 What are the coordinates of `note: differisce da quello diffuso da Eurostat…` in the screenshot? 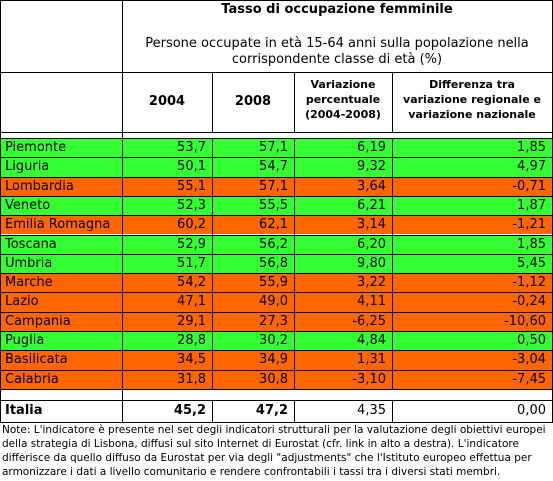 It's located at (267, 458).